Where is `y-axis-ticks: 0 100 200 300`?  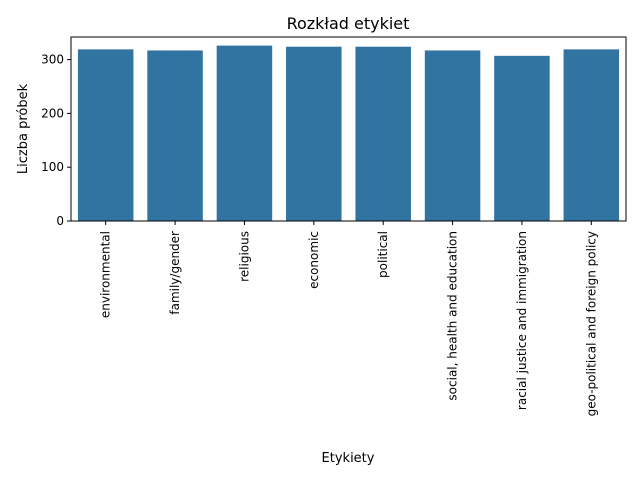 y-axis-ticks: 0 100 200 300 is located at coordinates (56, 140).